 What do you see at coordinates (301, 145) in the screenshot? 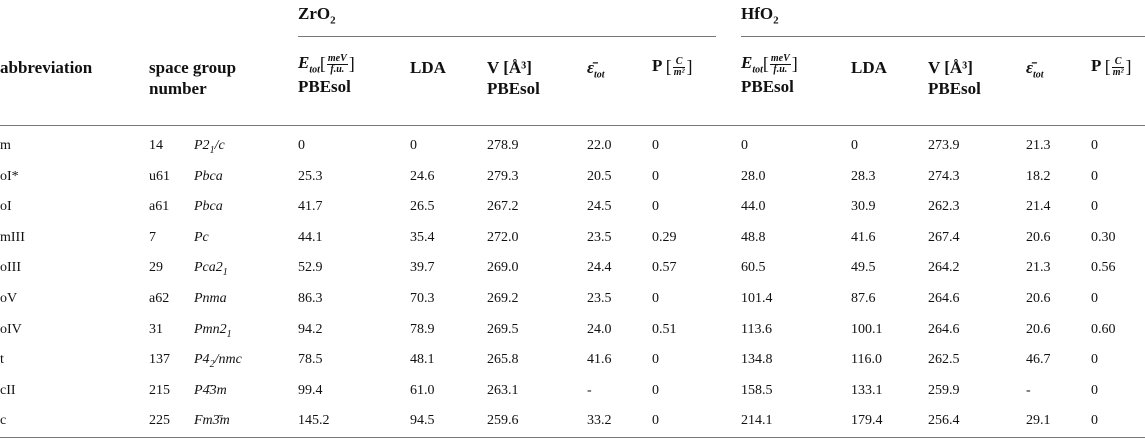
I see `cell-zro2-etot: 0` at bounding box center [301, 145].